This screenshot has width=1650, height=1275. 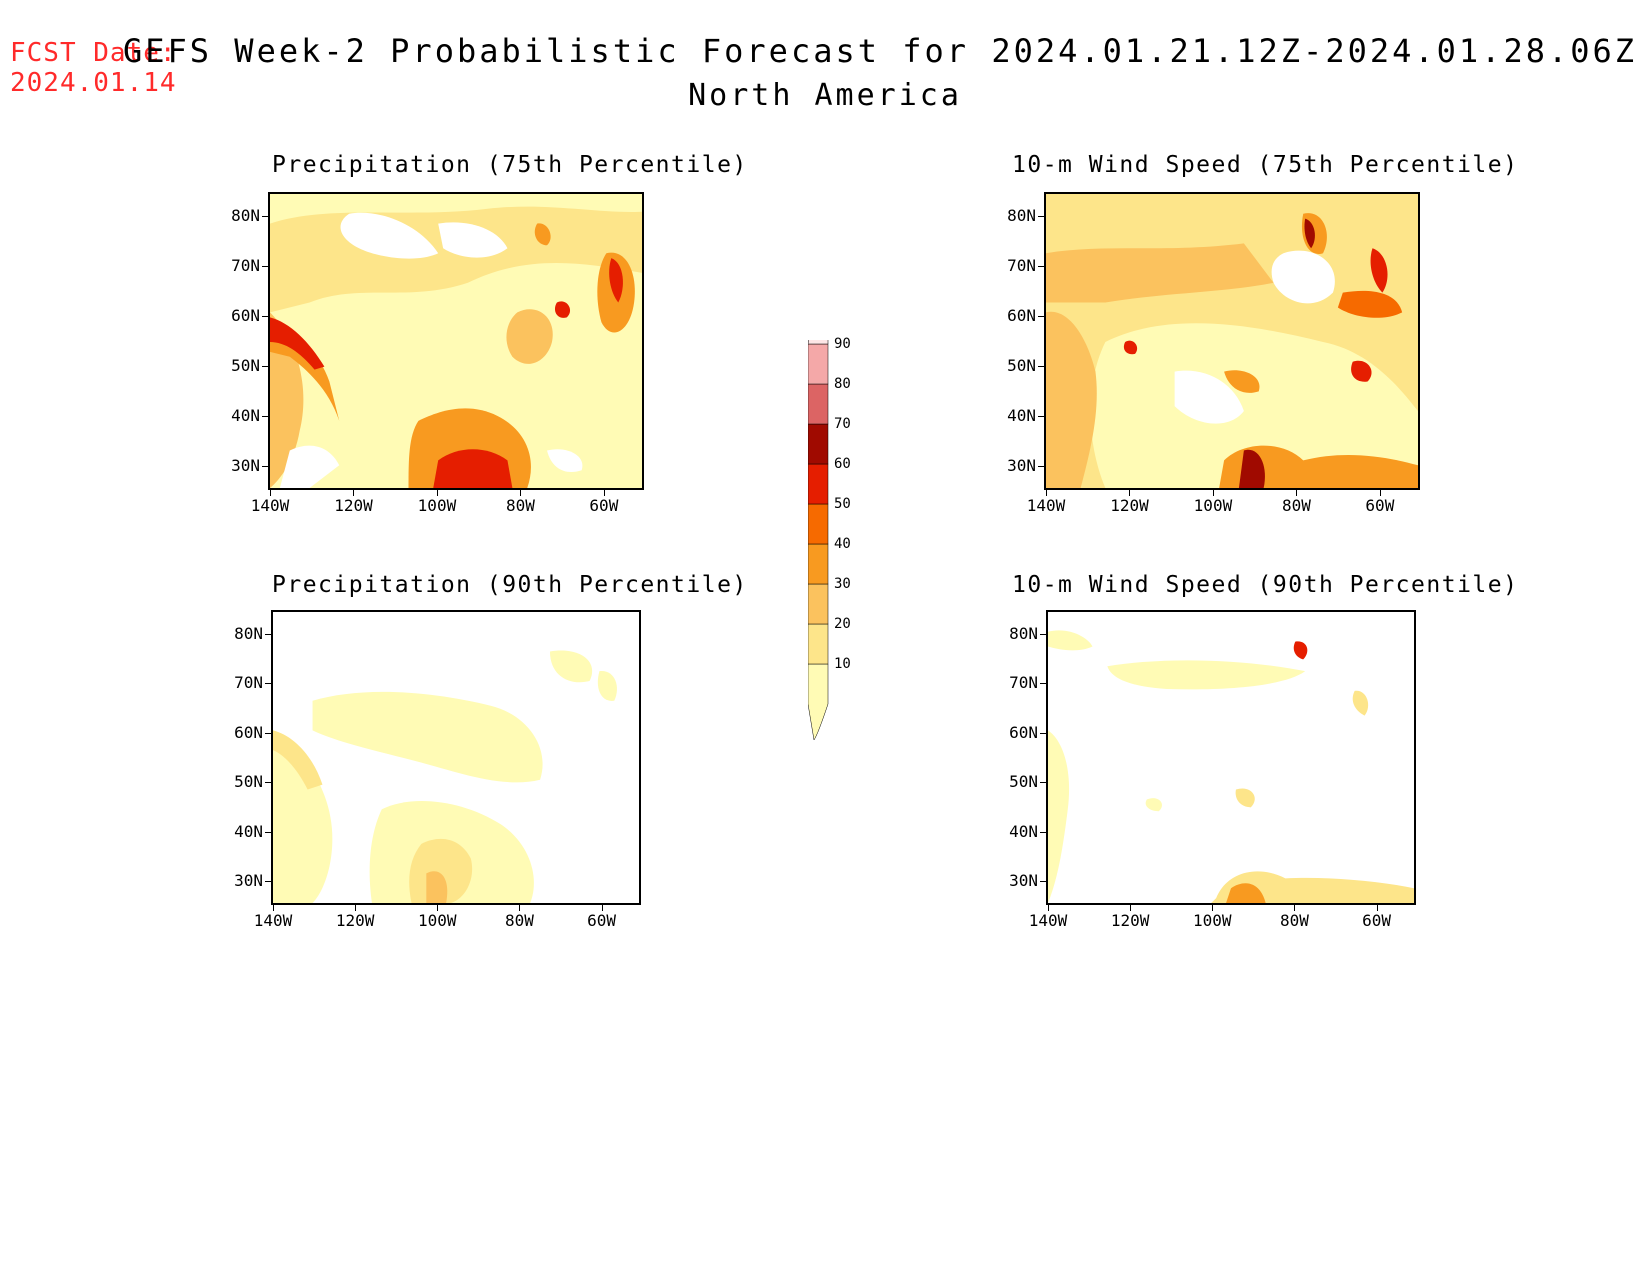 I want to click on colorbar-level-label: 50, so click(x=842, y=504).